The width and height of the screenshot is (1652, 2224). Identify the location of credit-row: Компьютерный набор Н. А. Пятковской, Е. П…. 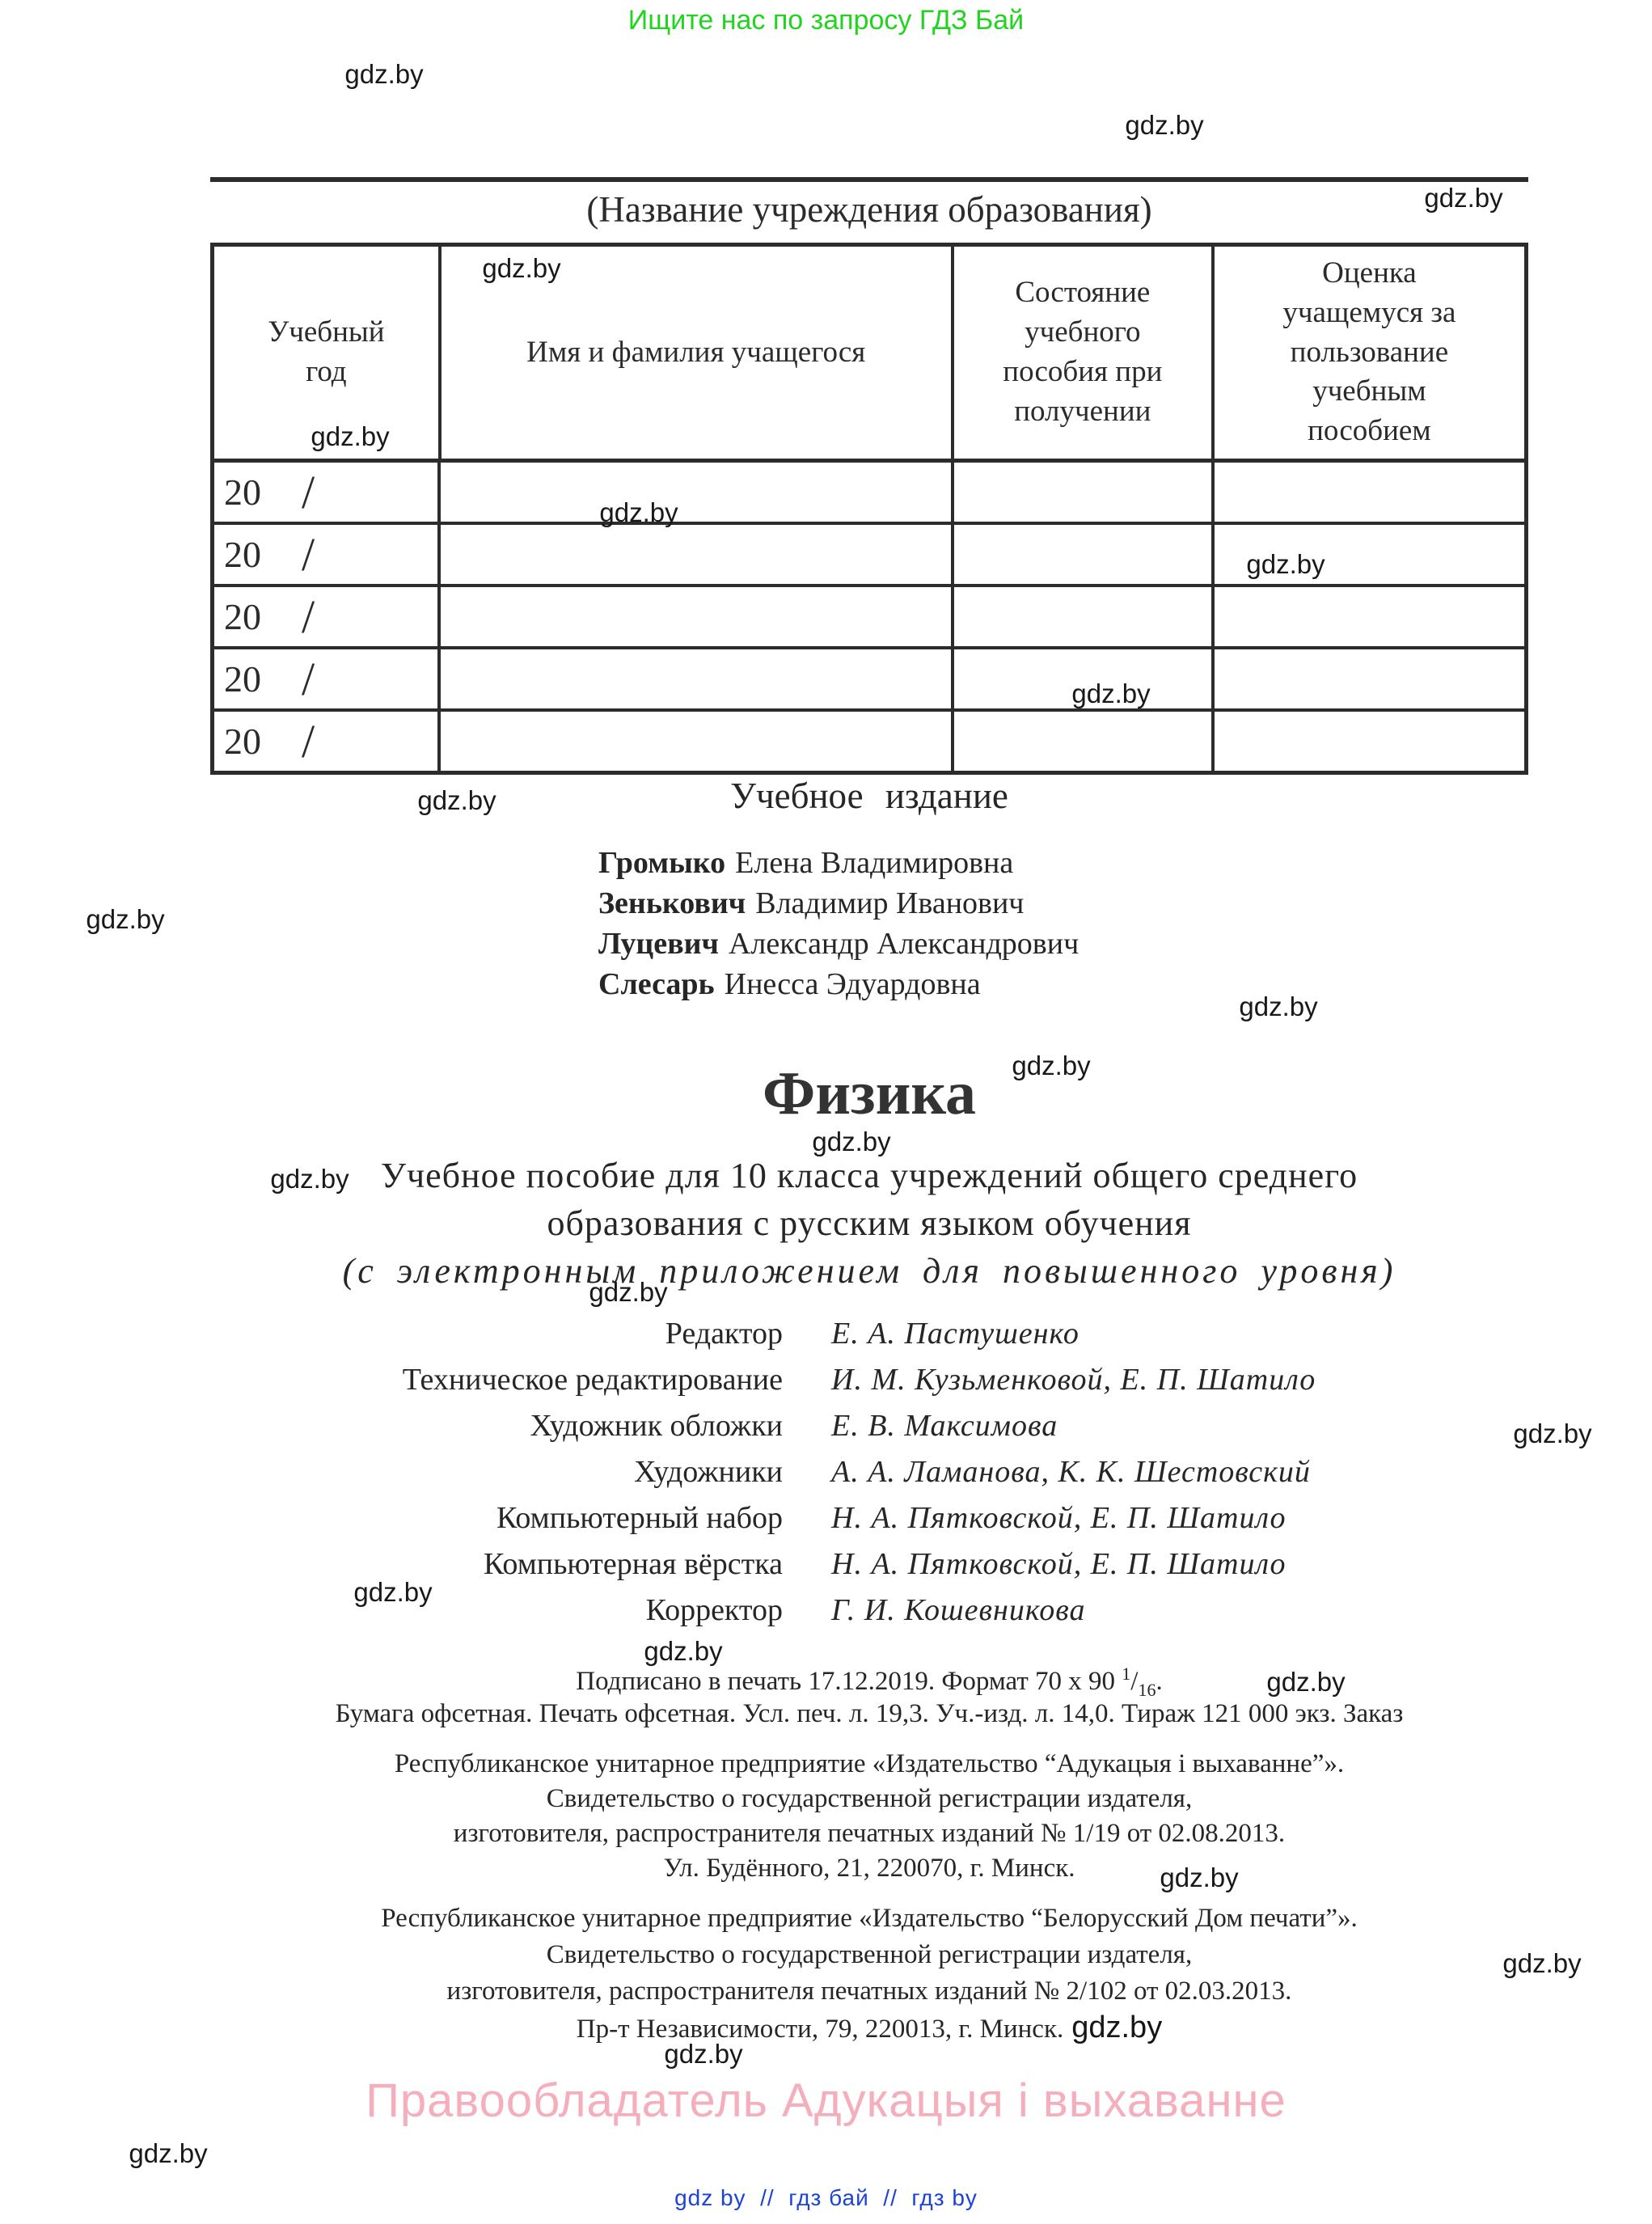
(869, 1518).